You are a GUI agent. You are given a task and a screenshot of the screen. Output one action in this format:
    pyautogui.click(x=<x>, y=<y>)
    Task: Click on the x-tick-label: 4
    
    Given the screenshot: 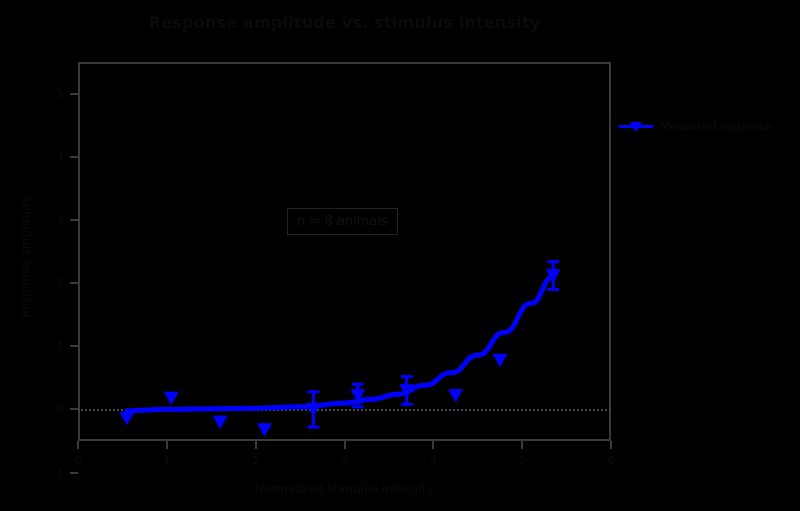 What is the action you would take?
    pyautogui.click(x=433, y=460)
    